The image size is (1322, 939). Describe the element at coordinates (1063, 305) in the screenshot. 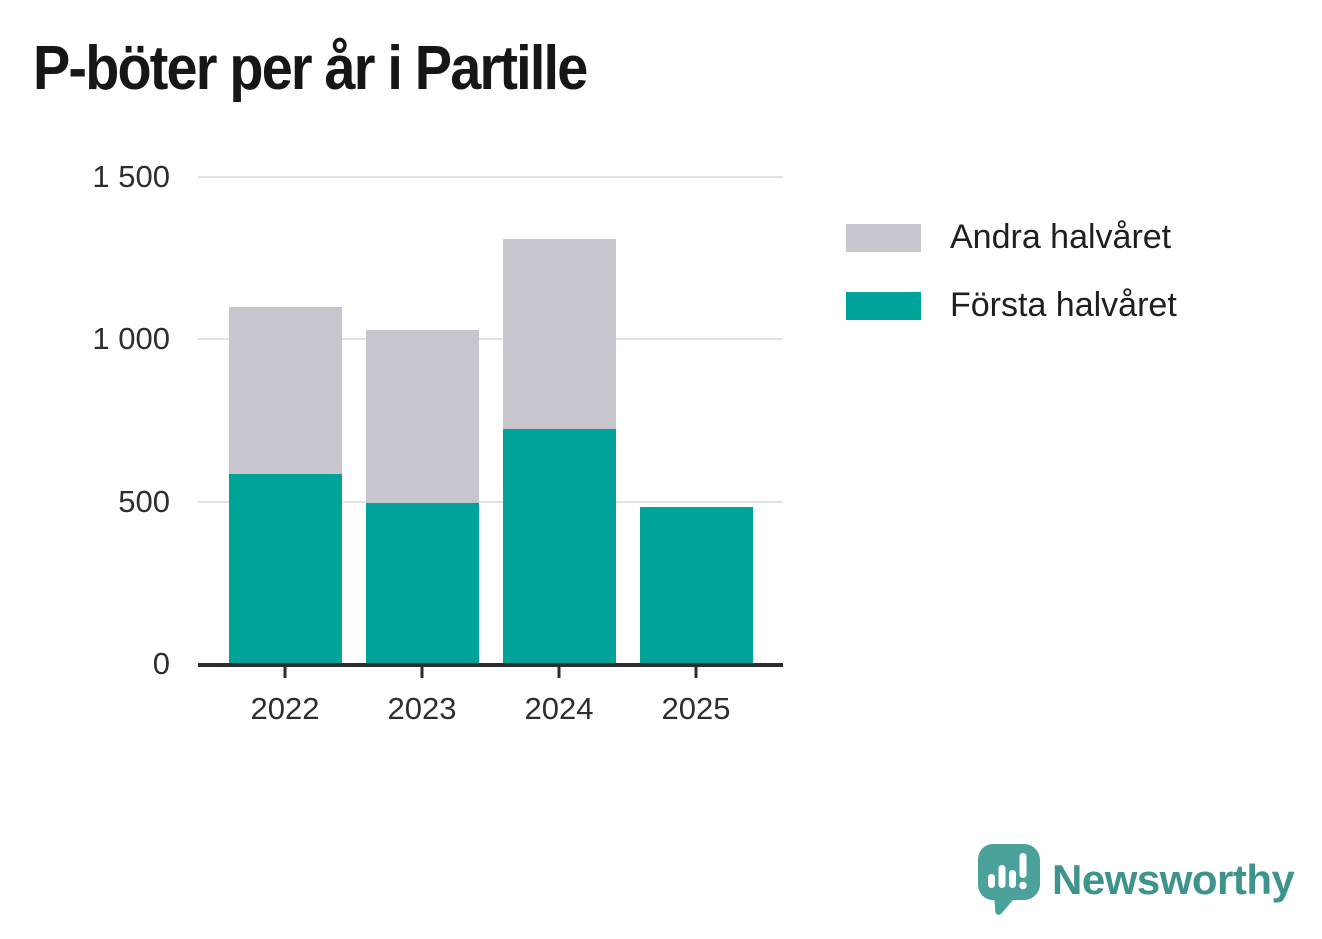

I see `legend-label-forsta-halvaret: Första halvåret` at that location.